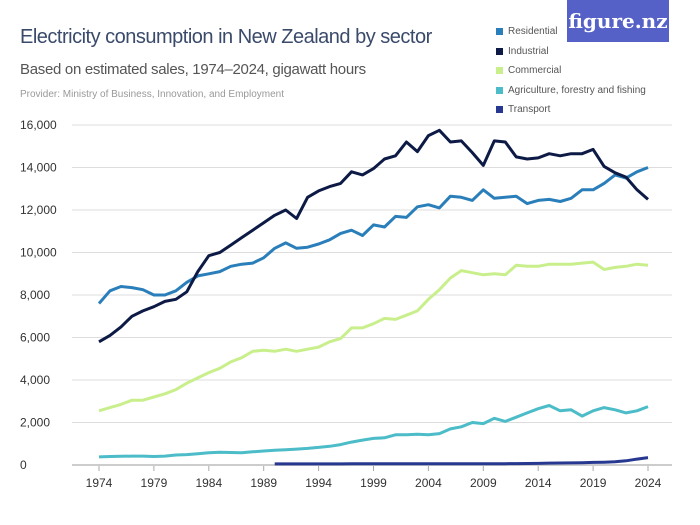 This screenshot has height=525, width=700. I want to click on legend-item: Agriculture, forestry and fishing, so click(571, 91).